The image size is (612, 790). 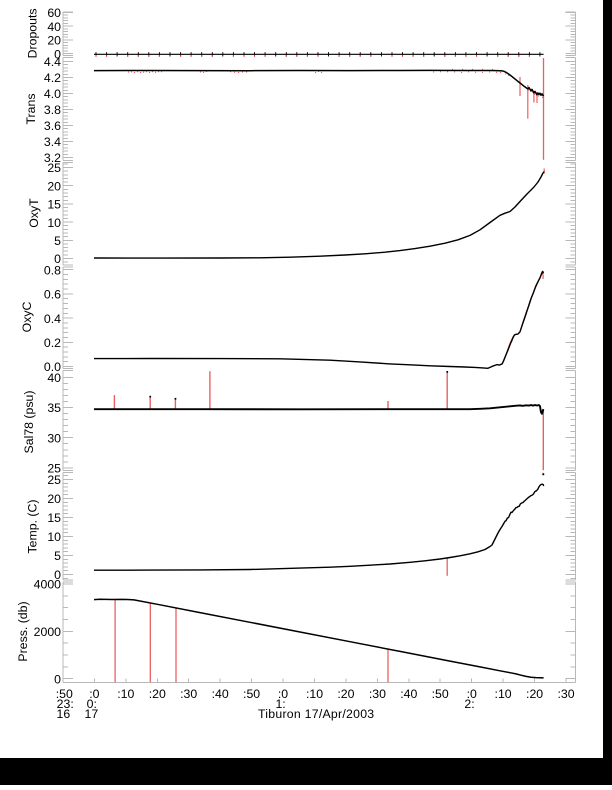 I want to click on svg-text: Temp. (C), so click(x=33, y=527).